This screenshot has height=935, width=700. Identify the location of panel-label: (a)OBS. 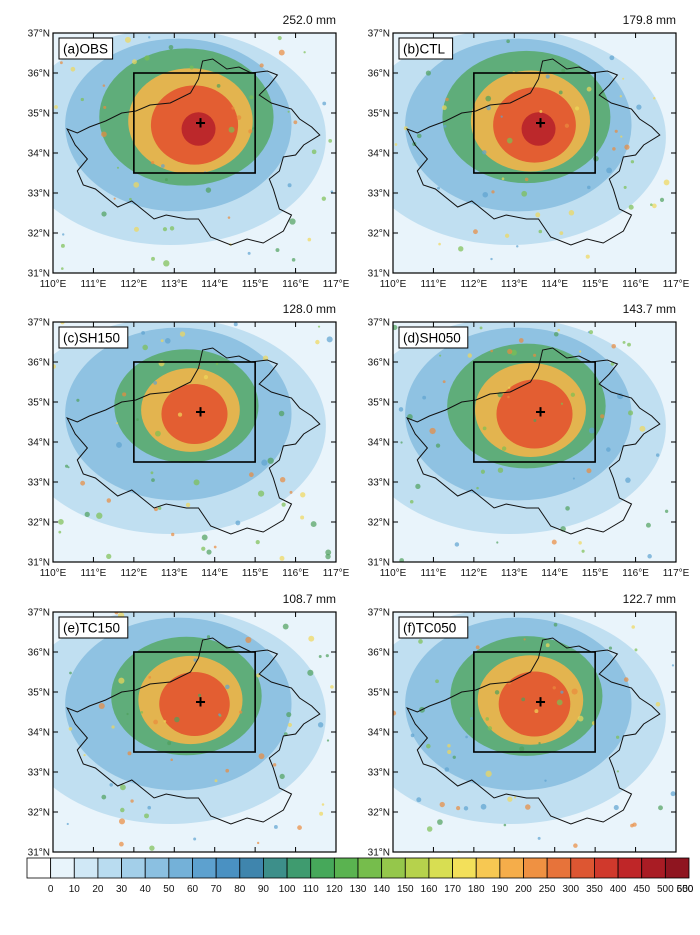
(85, 49).